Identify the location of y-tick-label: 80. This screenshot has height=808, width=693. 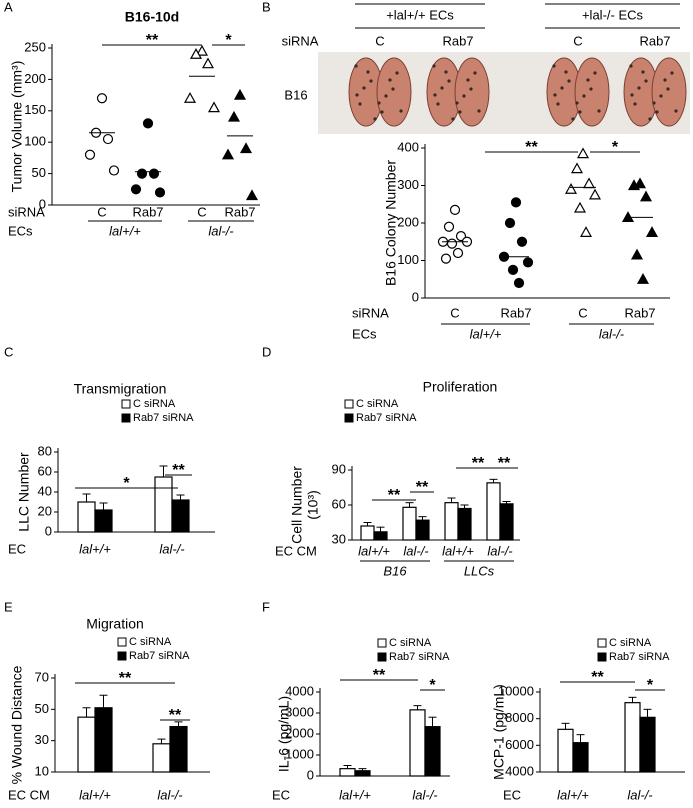
(45, 450).